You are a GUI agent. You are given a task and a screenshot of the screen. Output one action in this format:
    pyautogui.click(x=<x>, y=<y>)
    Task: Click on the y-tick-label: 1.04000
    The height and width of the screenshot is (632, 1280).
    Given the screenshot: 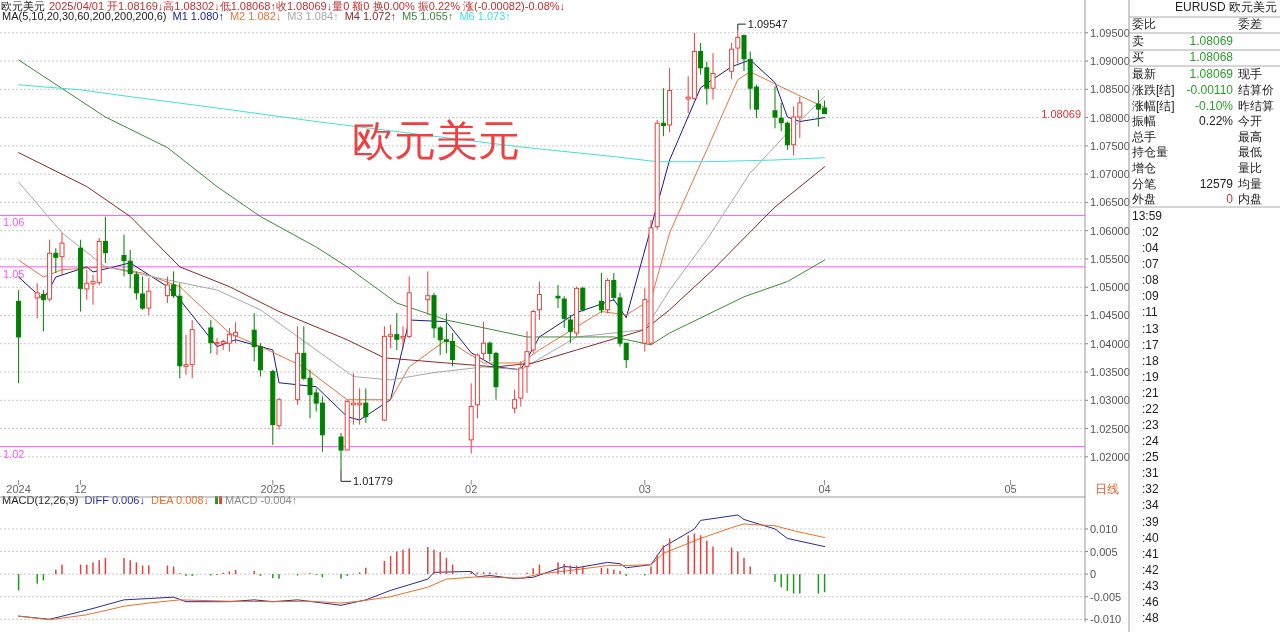 What is the action you would take?
    pyautogui.click(x=1110, y=343)
    